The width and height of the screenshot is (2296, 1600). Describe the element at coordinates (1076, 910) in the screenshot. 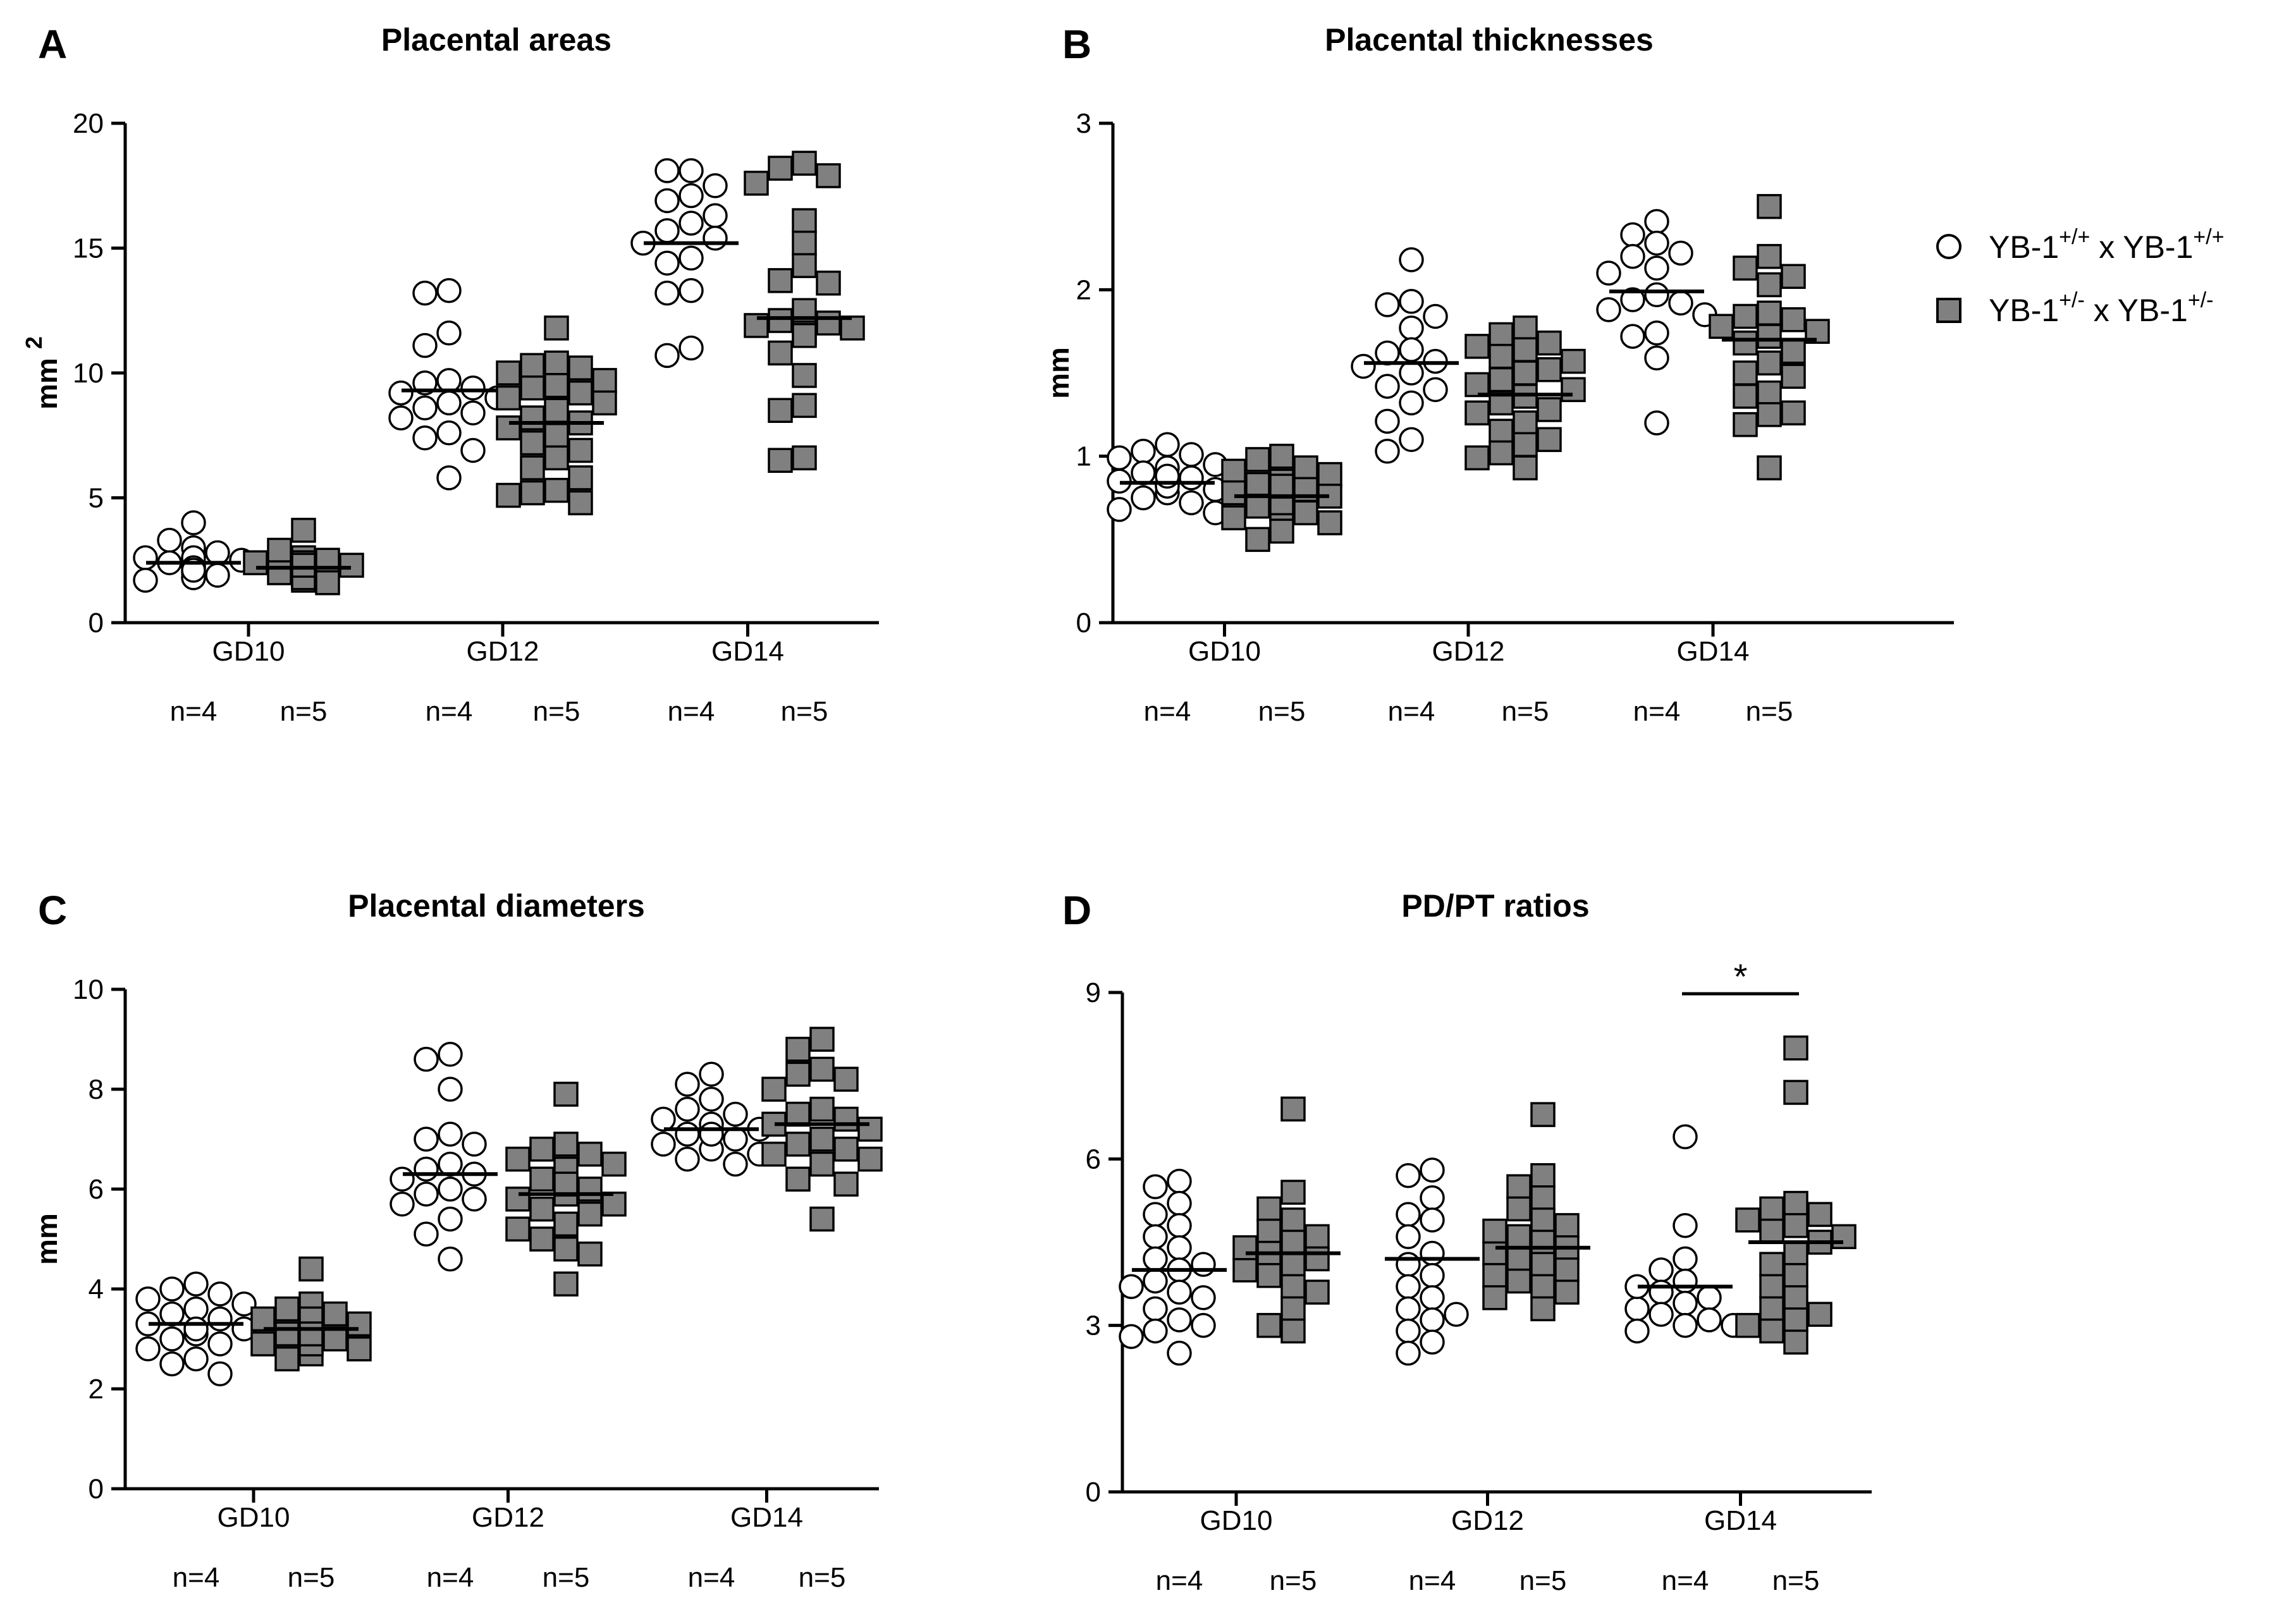

I see `panel-letter: D` at that location.